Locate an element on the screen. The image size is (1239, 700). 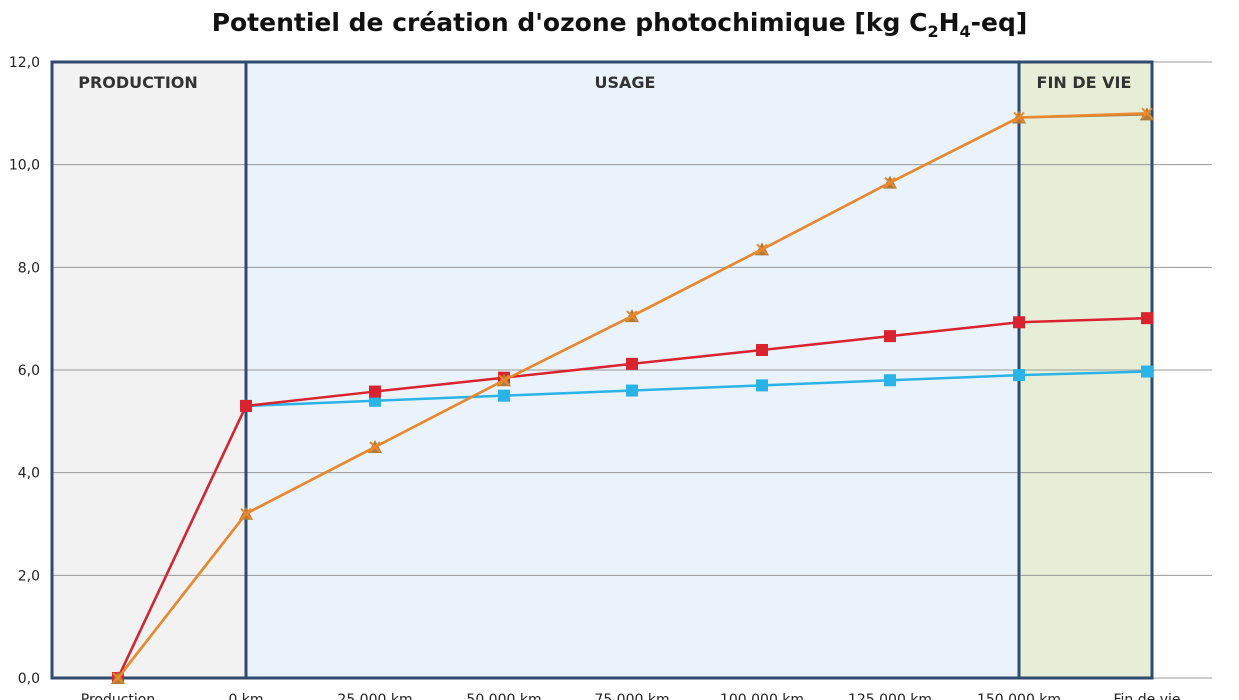
x-tick-label: 25 000 km is located at coordinates (374, 696).